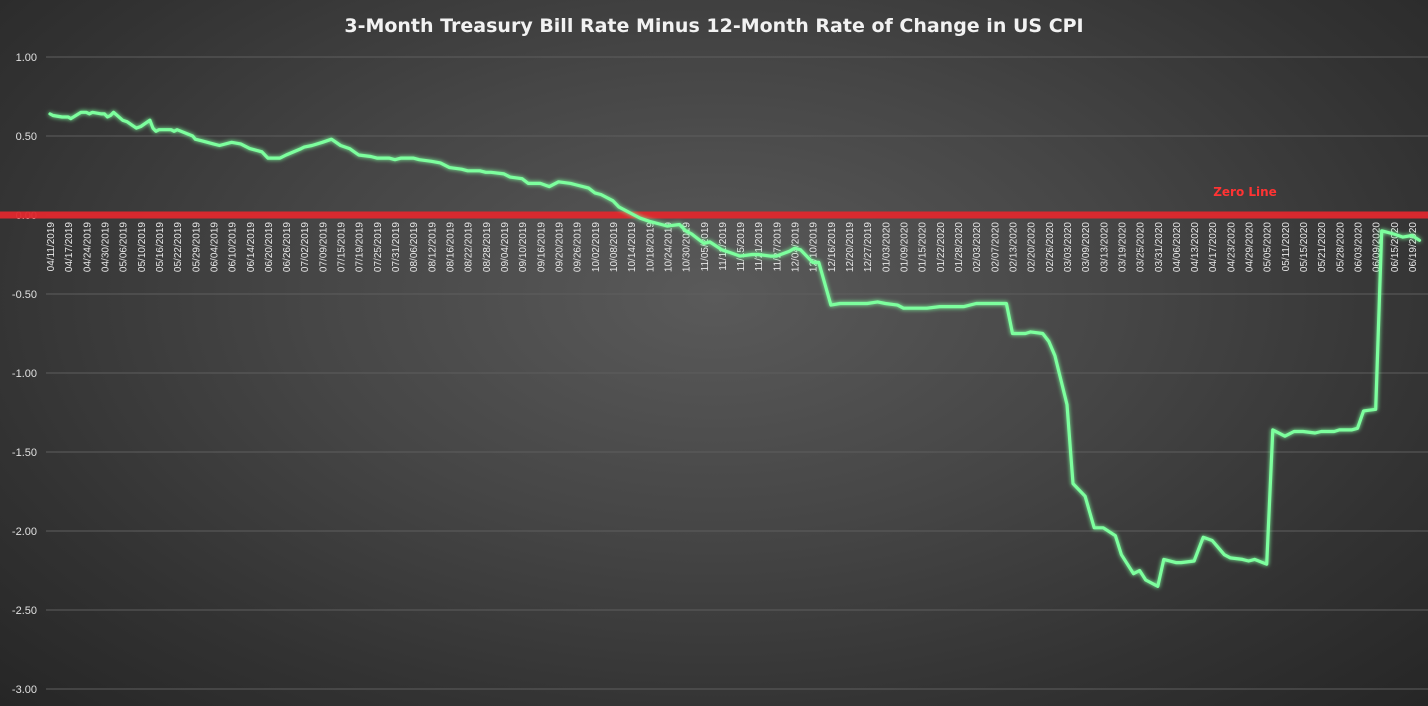 This screenshot has height=706, width=1428. Describe the element at coordinates (650, 247) in the screenshot. I see `x-tick-label: 10/18/2019` at that location.